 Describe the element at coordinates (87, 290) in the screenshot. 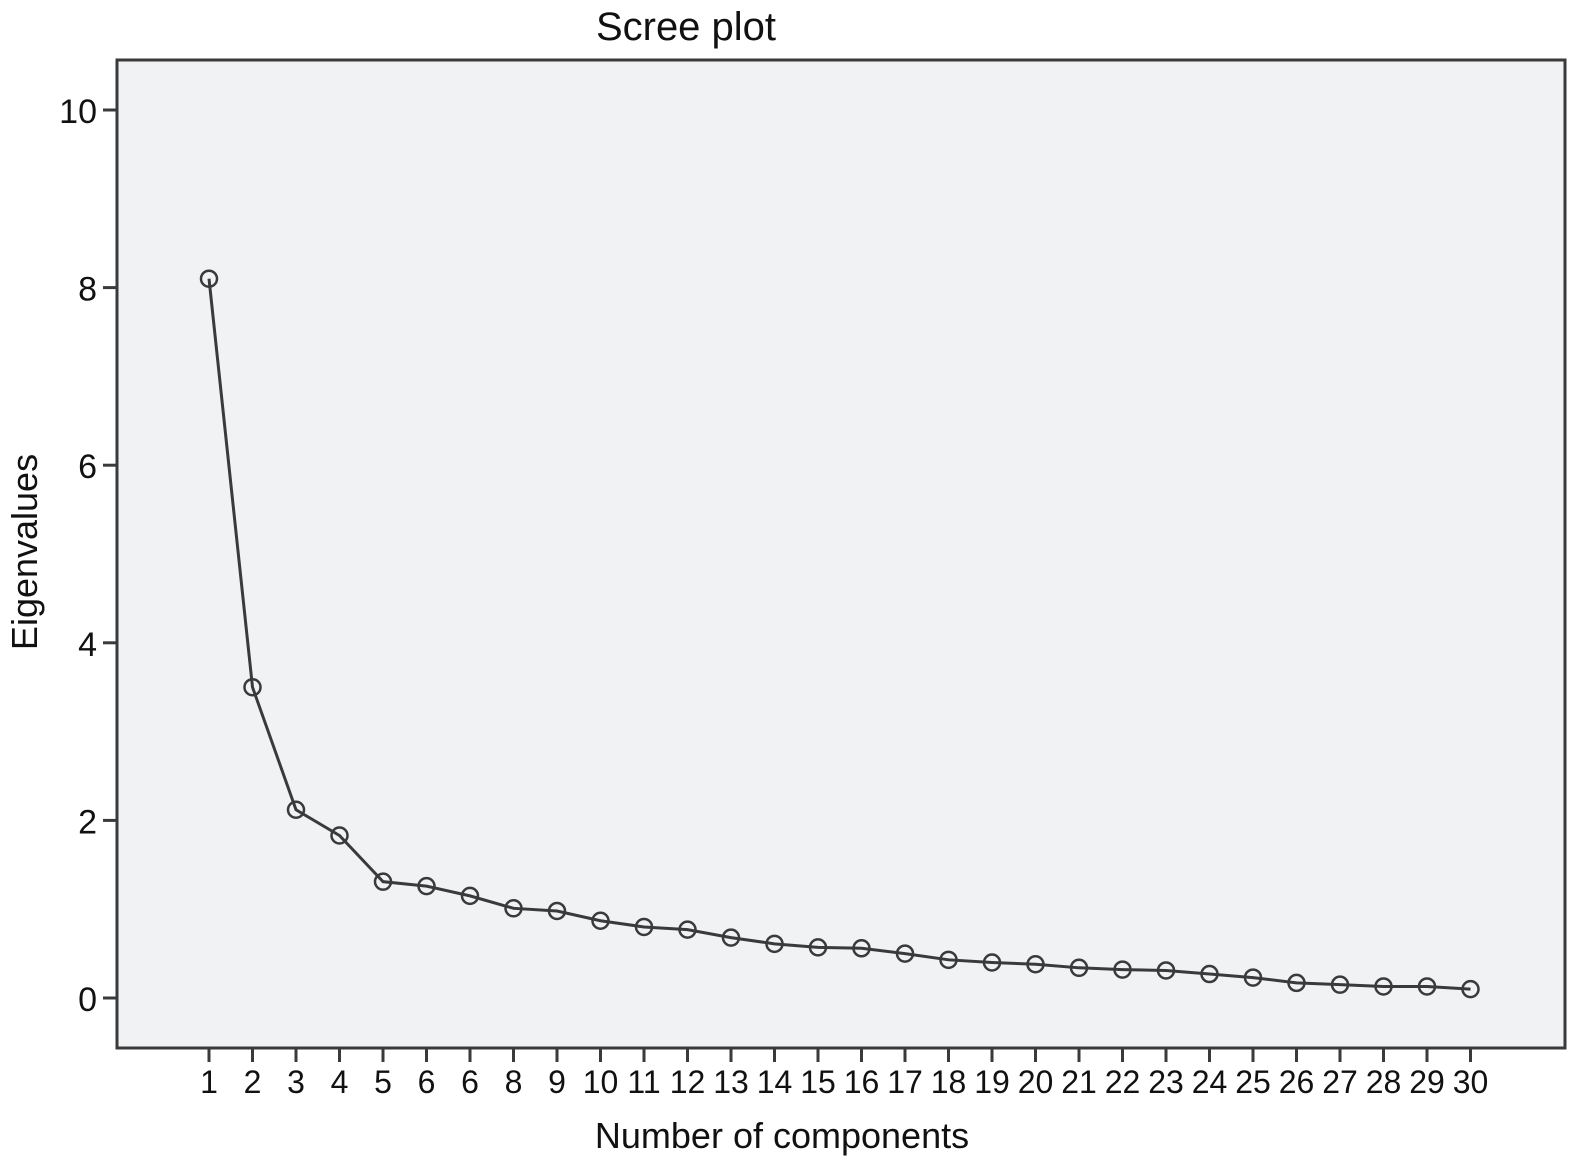

I see `y-tick-label: 8` at that location.